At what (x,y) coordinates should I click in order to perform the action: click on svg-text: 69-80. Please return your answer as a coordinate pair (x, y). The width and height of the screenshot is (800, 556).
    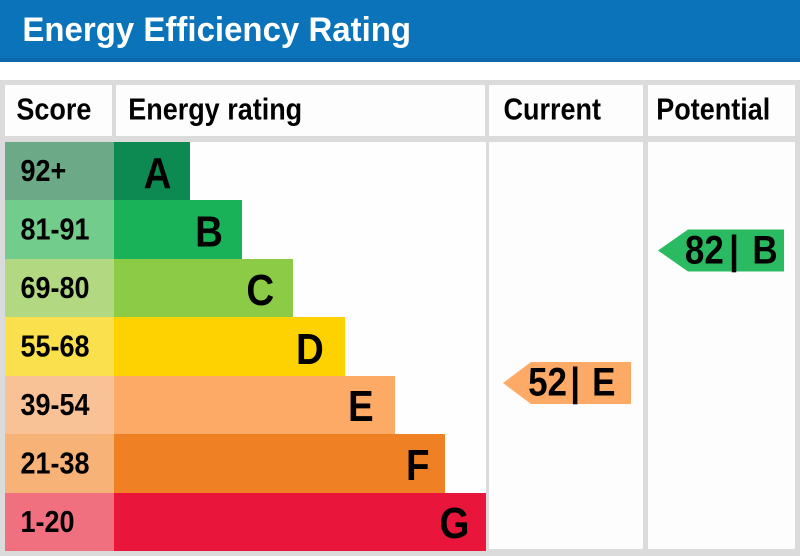
    Looking at the image, I should click on (55, 289).